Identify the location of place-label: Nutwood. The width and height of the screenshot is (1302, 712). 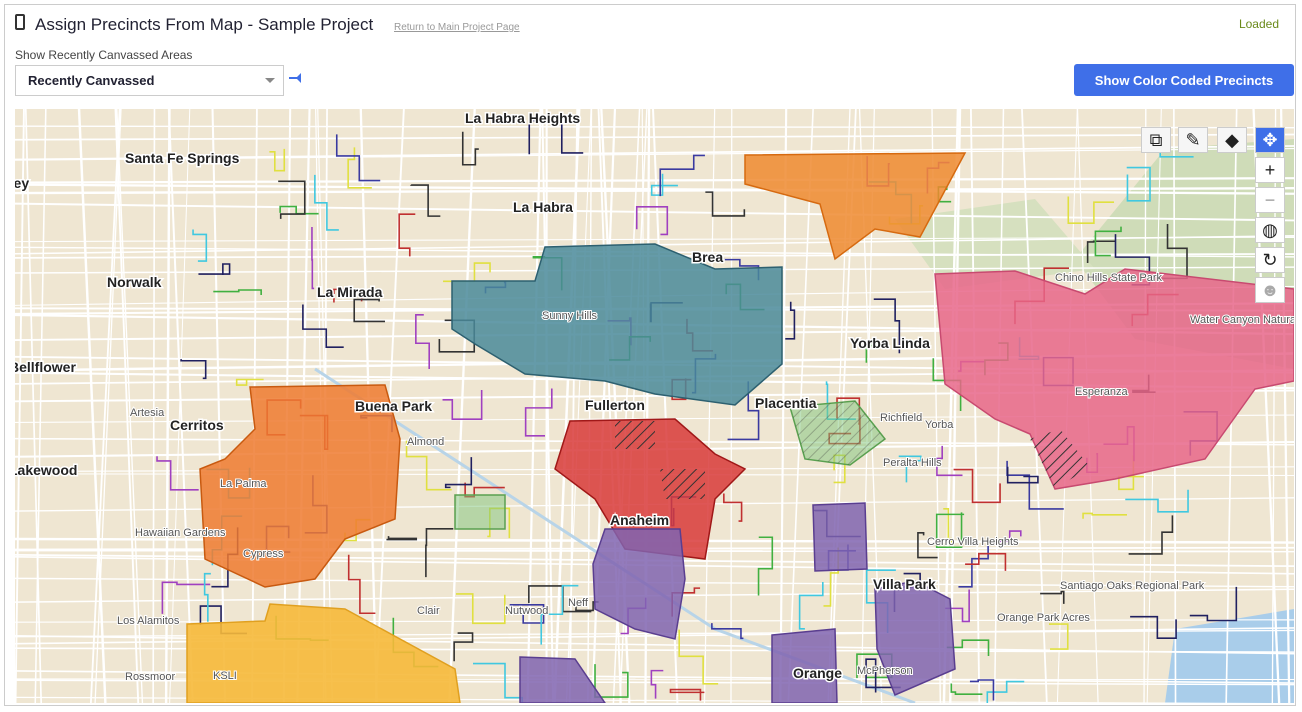
(526, 611).